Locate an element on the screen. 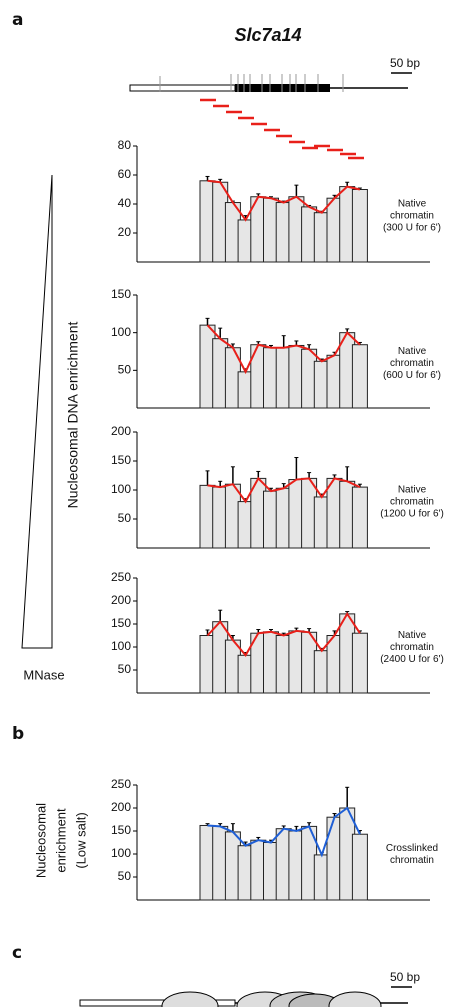  y-tick-label: 40 is located at coordinates (125, 203).